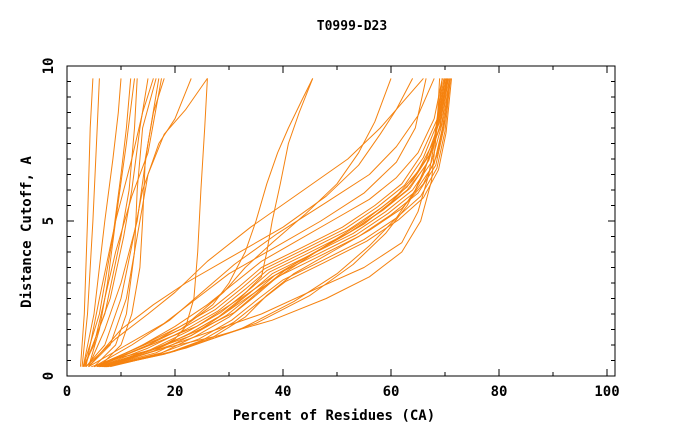 The width and height of the screenshot is (680, 440). Describe the element at coordinates (67, 392) in the screenshot. I see `x-tick-label: 0` at that location.